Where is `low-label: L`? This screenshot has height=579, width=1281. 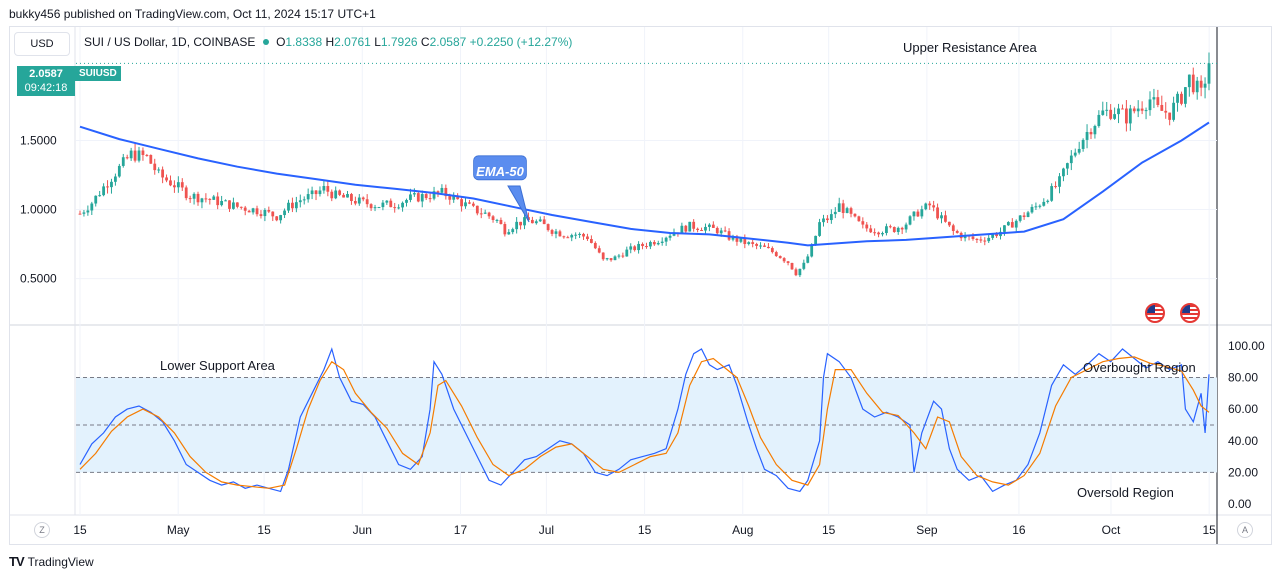
low-label: L is located at coordinates (377, 42).